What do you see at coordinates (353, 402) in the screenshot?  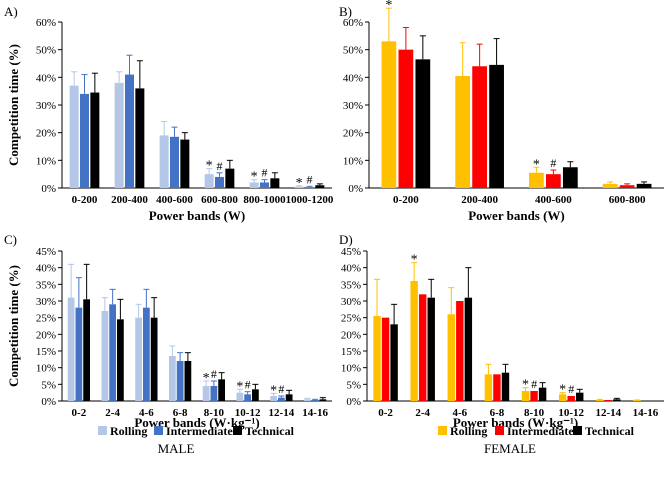 I see `panel-d-ytick-label: 0%` at bounding box center [353, 402].